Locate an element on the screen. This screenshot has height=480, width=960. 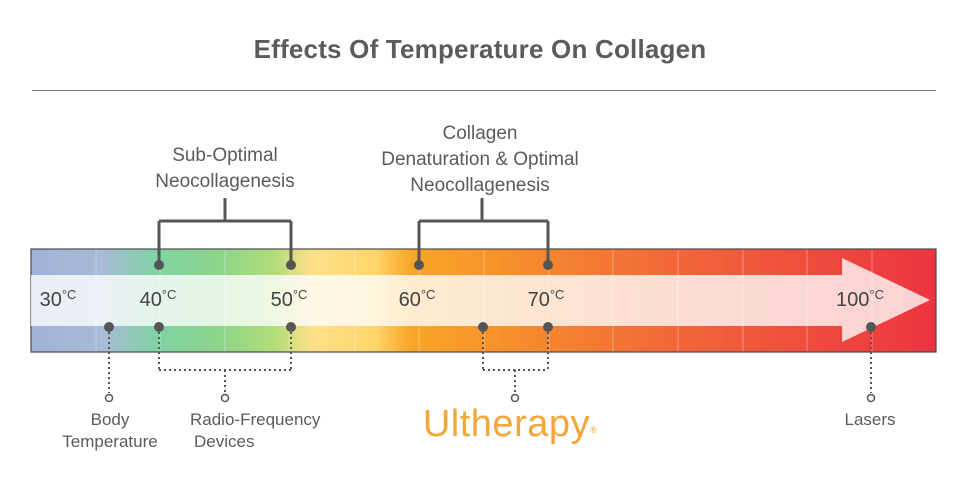
top-markers is located at coordinates (353, 265).